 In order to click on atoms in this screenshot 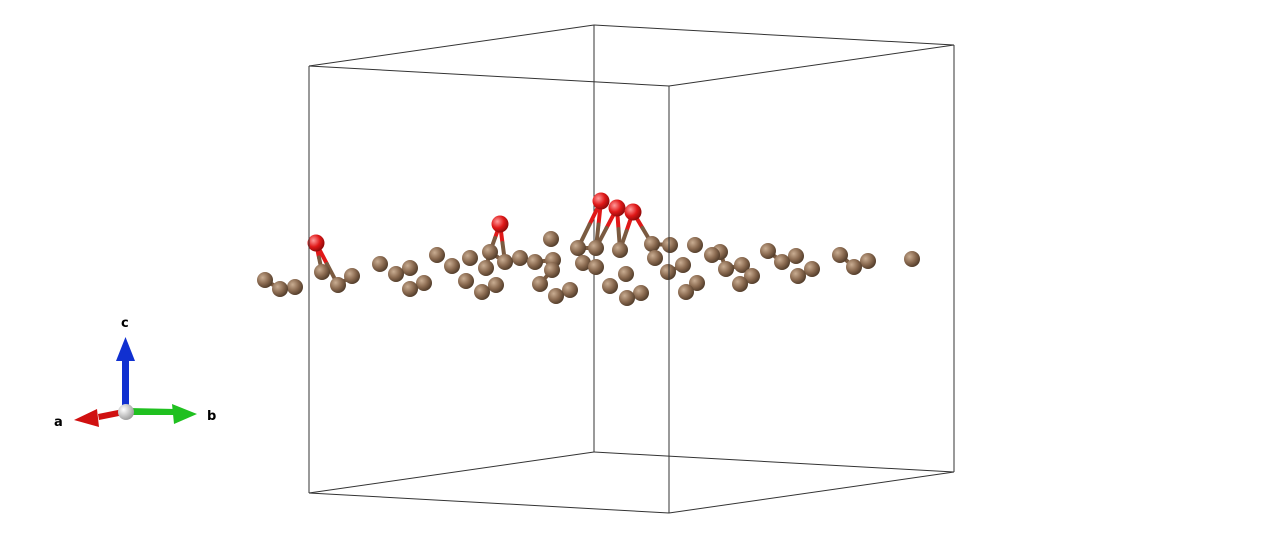, I will do `click(588, 249)`.